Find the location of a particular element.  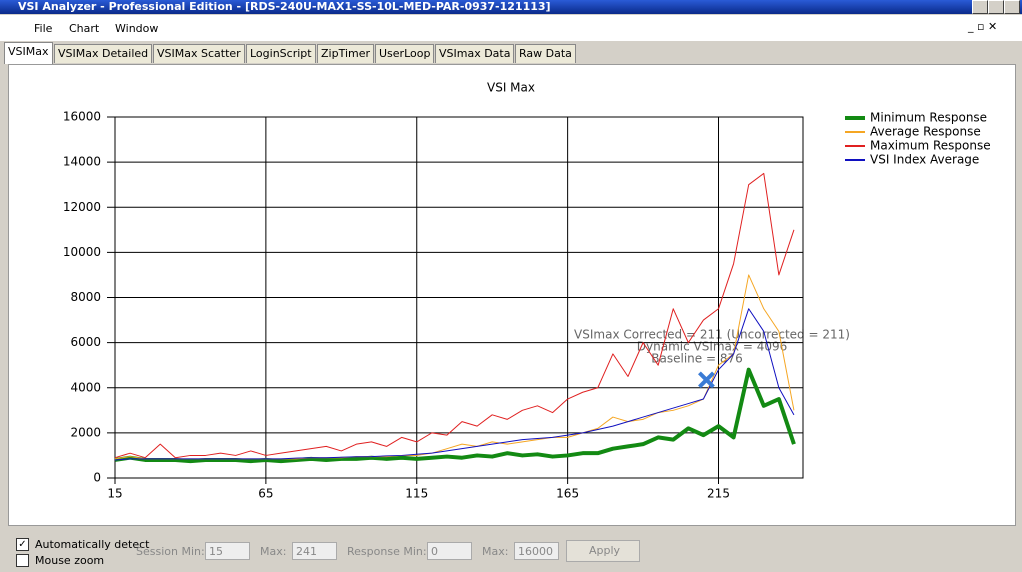

checkbox-label: Mouse zoom is located at coordinates (70, 560).